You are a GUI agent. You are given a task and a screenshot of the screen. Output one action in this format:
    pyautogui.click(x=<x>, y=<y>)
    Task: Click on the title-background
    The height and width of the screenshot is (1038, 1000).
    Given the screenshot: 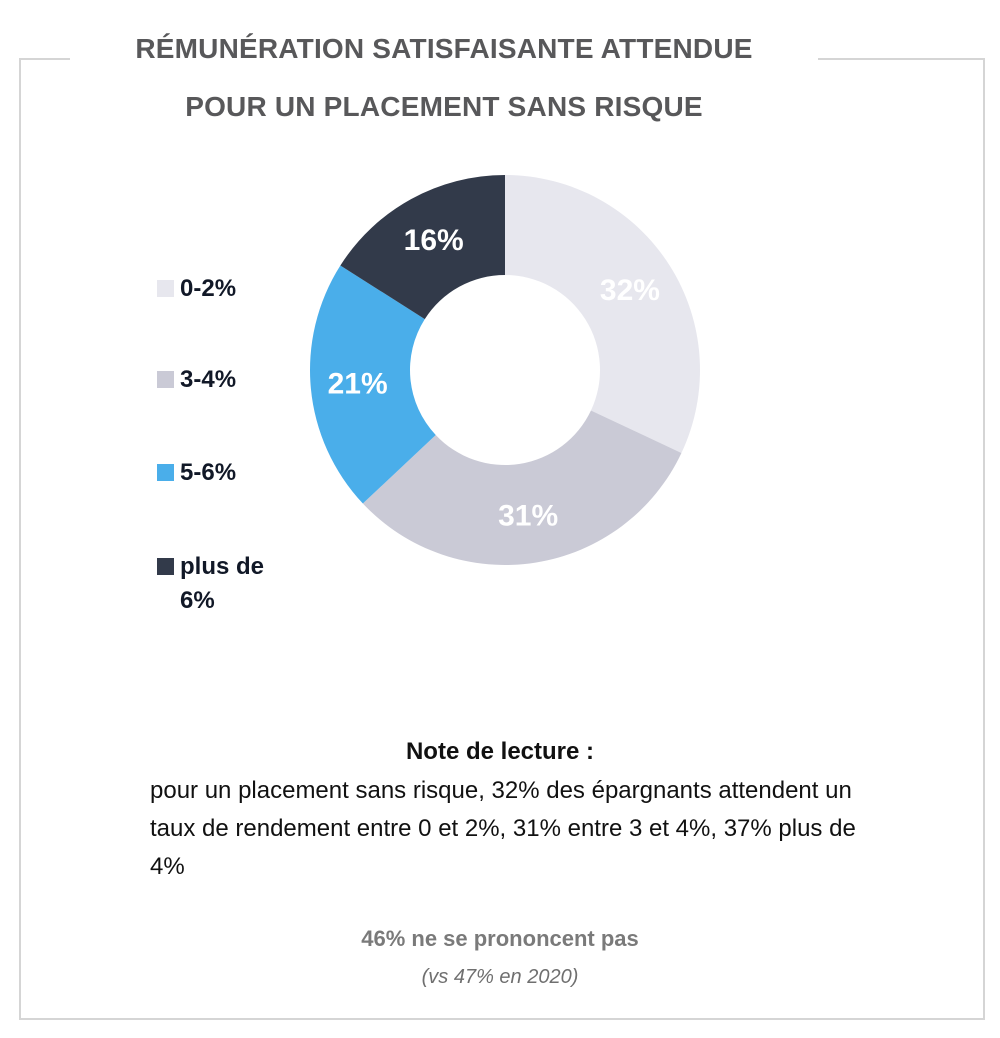 What is the action you would take?
    pyautogui.click(x=444, y=60)
    